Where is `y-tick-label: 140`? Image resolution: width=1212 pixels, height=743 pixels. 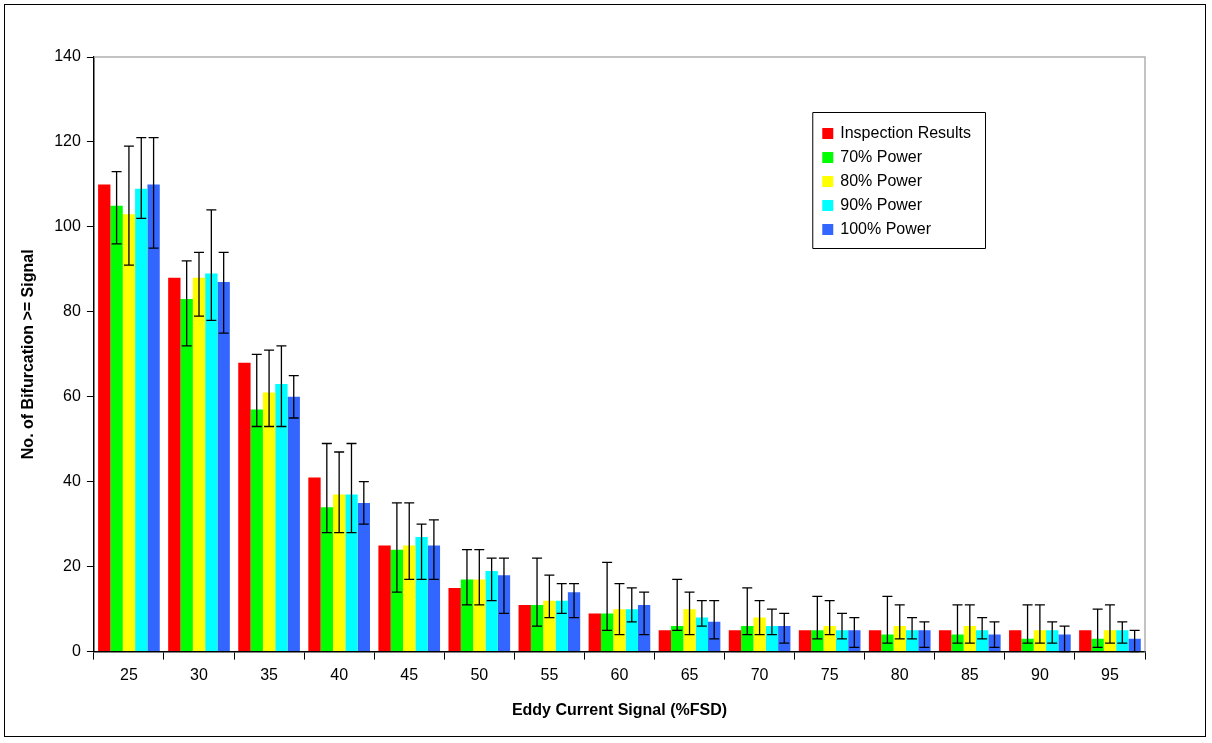 y-tick-label: 140 is located at coordinates (67, 56).